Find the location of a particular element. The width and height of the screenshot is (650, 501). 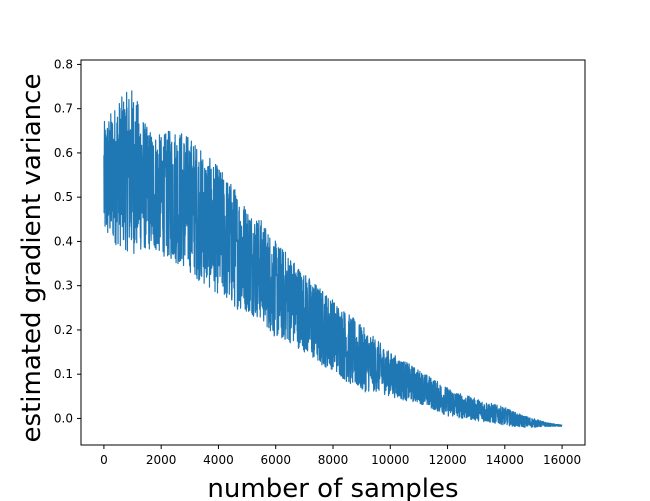

y-tick-label: 0.6 is located at coordinates (63, 153).